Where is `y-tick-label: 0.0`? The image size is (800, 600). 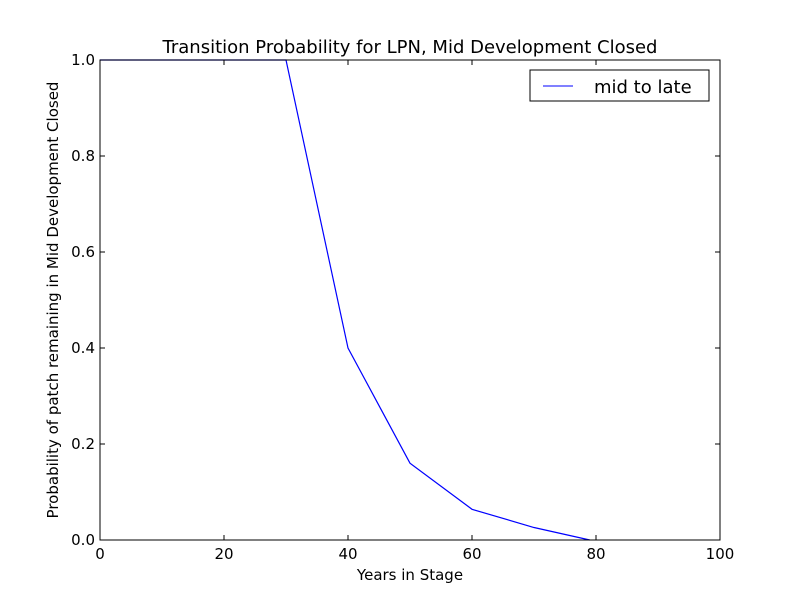 y-tick-label: 0.0 is located at coordinates (83, 540).